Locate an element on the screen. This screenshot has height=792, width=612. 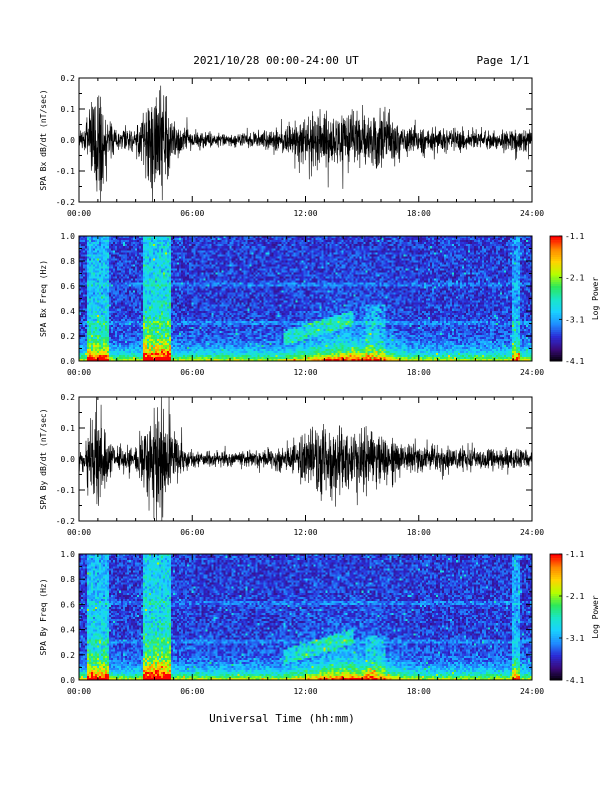
figure-title: 2021/10/28 00:00-24:00 UT is located at coordinates (276, 60).